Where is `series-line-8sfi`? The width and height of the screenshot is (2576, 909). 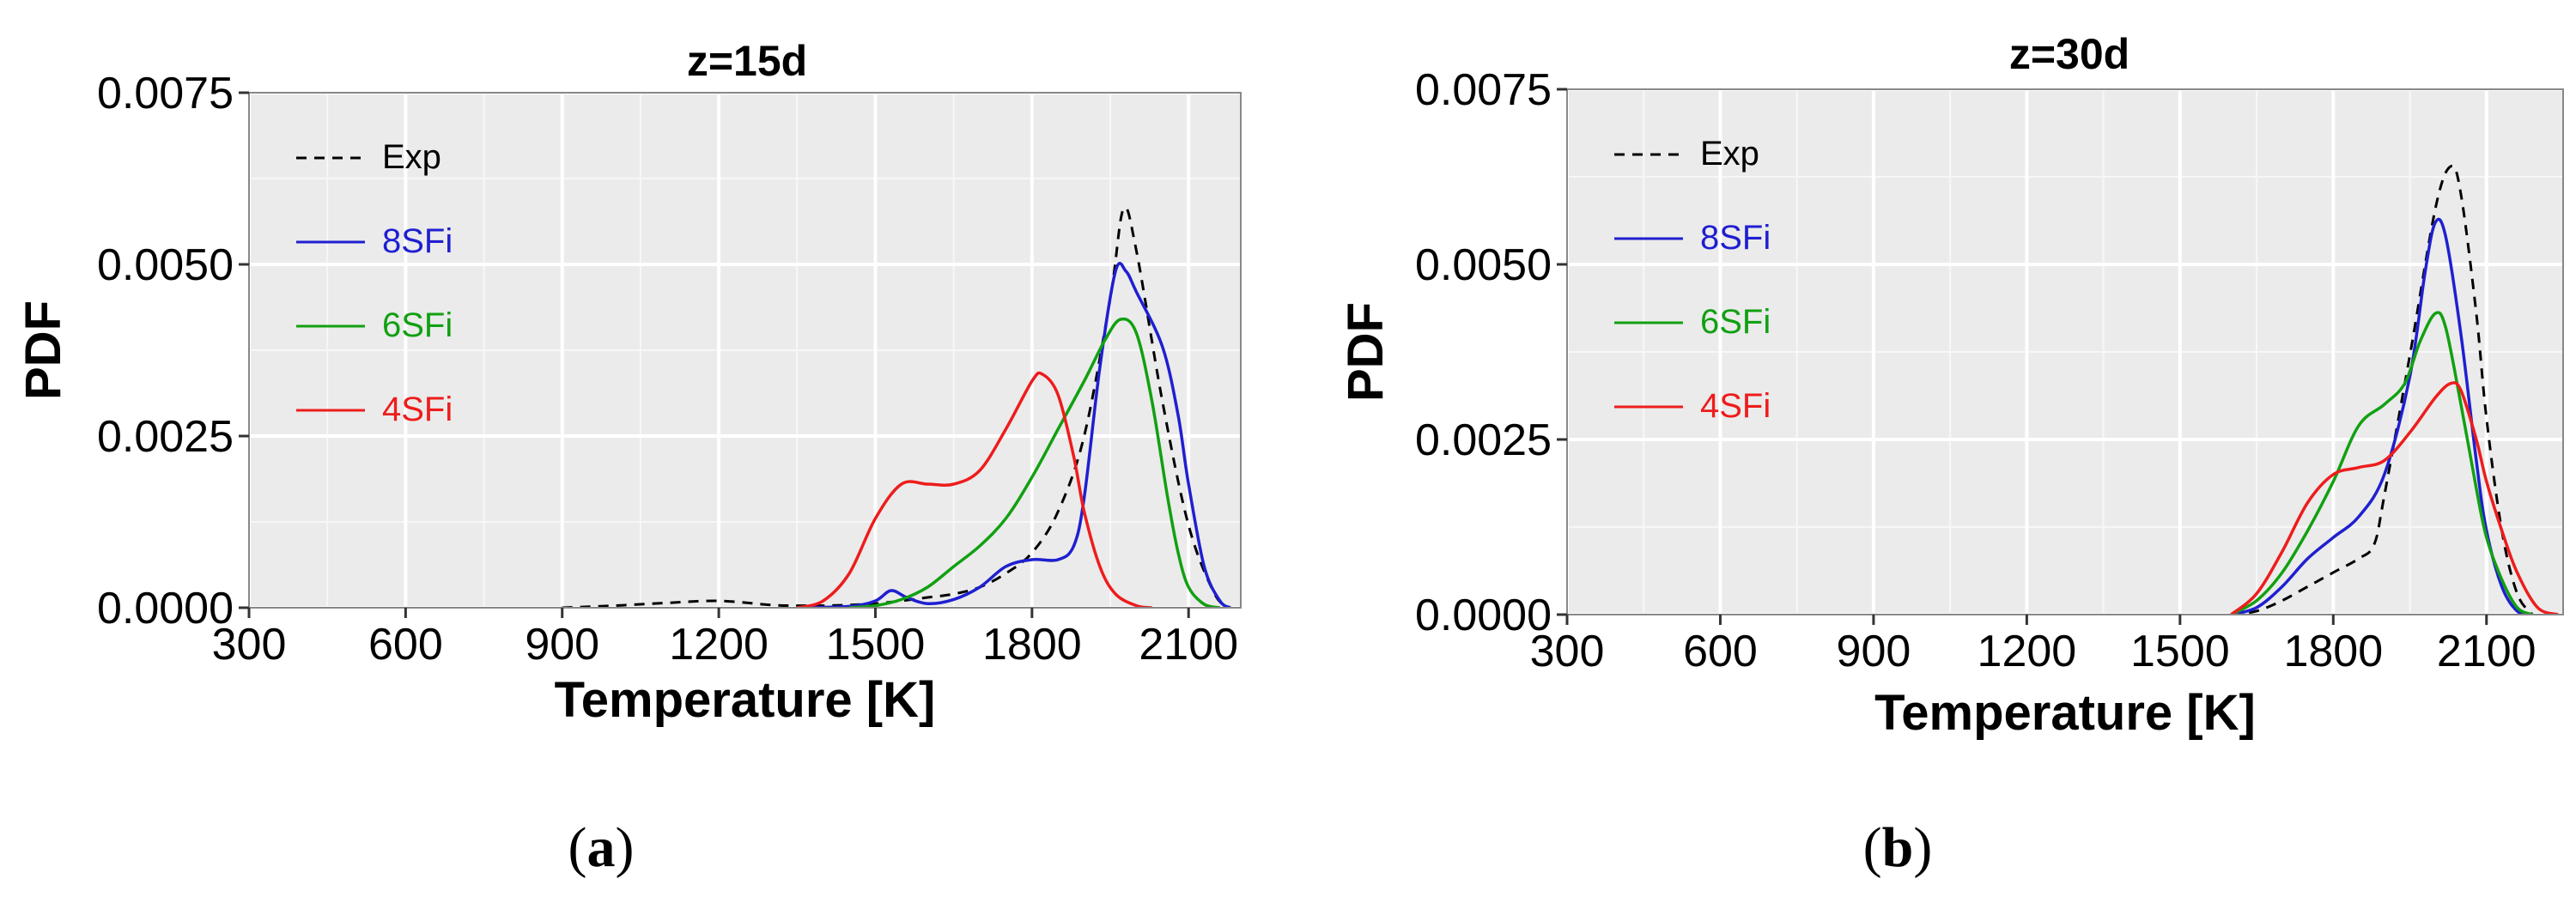 series-line-8sfi is located at coordinates (2382, 416).